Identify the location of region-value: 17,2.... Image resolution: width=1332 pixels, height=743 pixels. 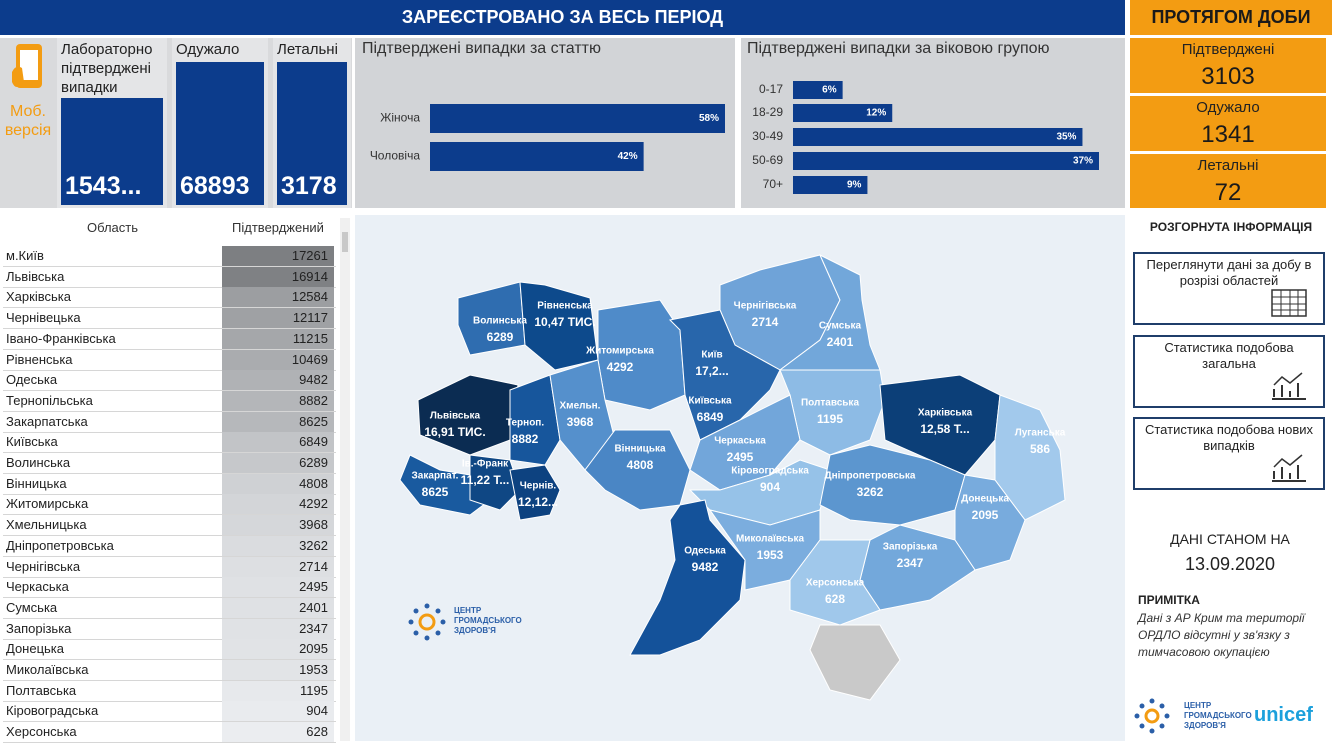
(711, 371).